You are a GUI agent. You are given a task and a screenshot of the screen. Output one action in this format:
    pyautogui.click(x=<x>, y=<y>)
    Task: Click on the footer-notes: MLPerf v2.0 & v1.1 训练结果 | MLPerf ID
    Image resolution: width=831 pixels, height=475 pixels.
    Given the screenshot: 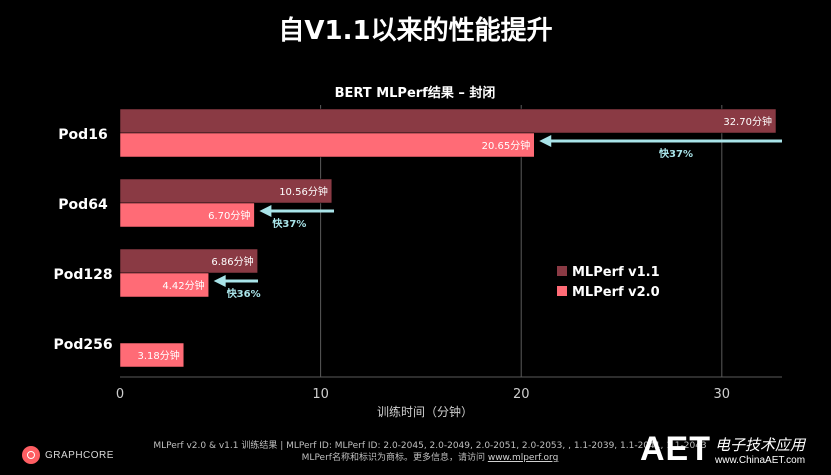 What is the action you would take?
    pyautogui.click(x=430, y=452)
    